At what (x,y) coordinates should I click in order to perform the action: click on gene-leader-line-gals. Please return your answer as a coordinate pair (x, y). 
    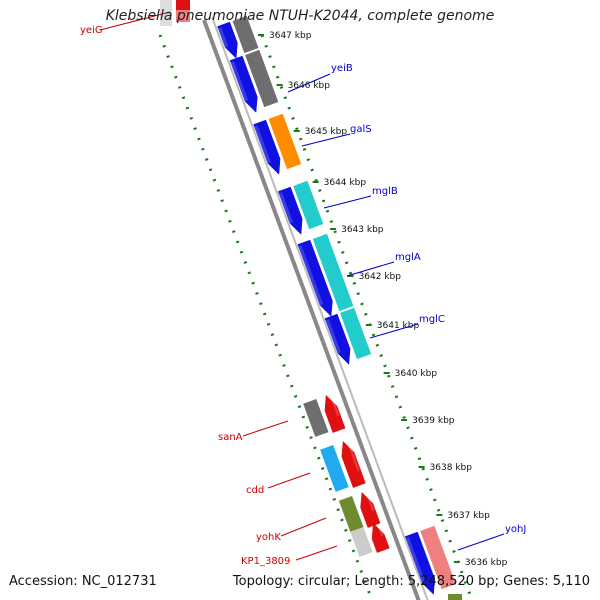
    Looking at the image, I should click on (326, 140).